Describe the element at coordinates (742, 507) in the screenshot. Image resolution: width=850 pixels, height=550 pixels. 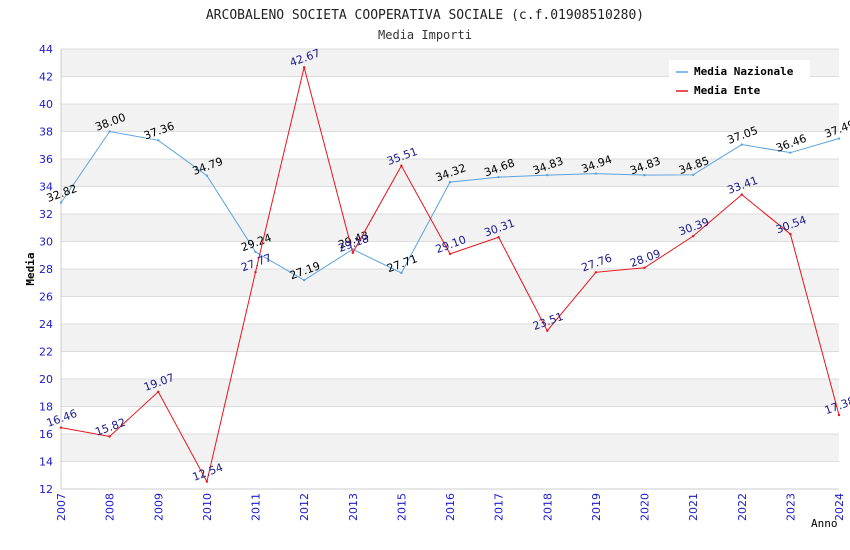
I see `x-tick-label: 2022` at that location.